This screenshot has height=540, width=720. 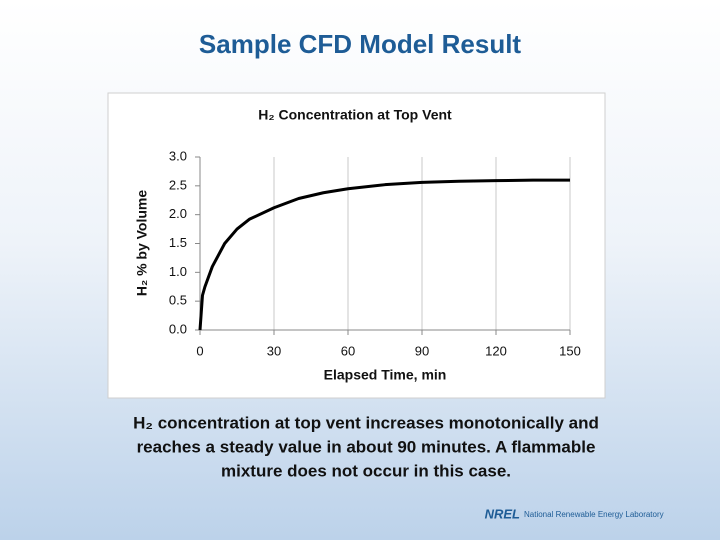 What do you see at coordinates (422, 350) in the screenshot?
I see `x-tick-label: 90` at bounding box center [422, 350].